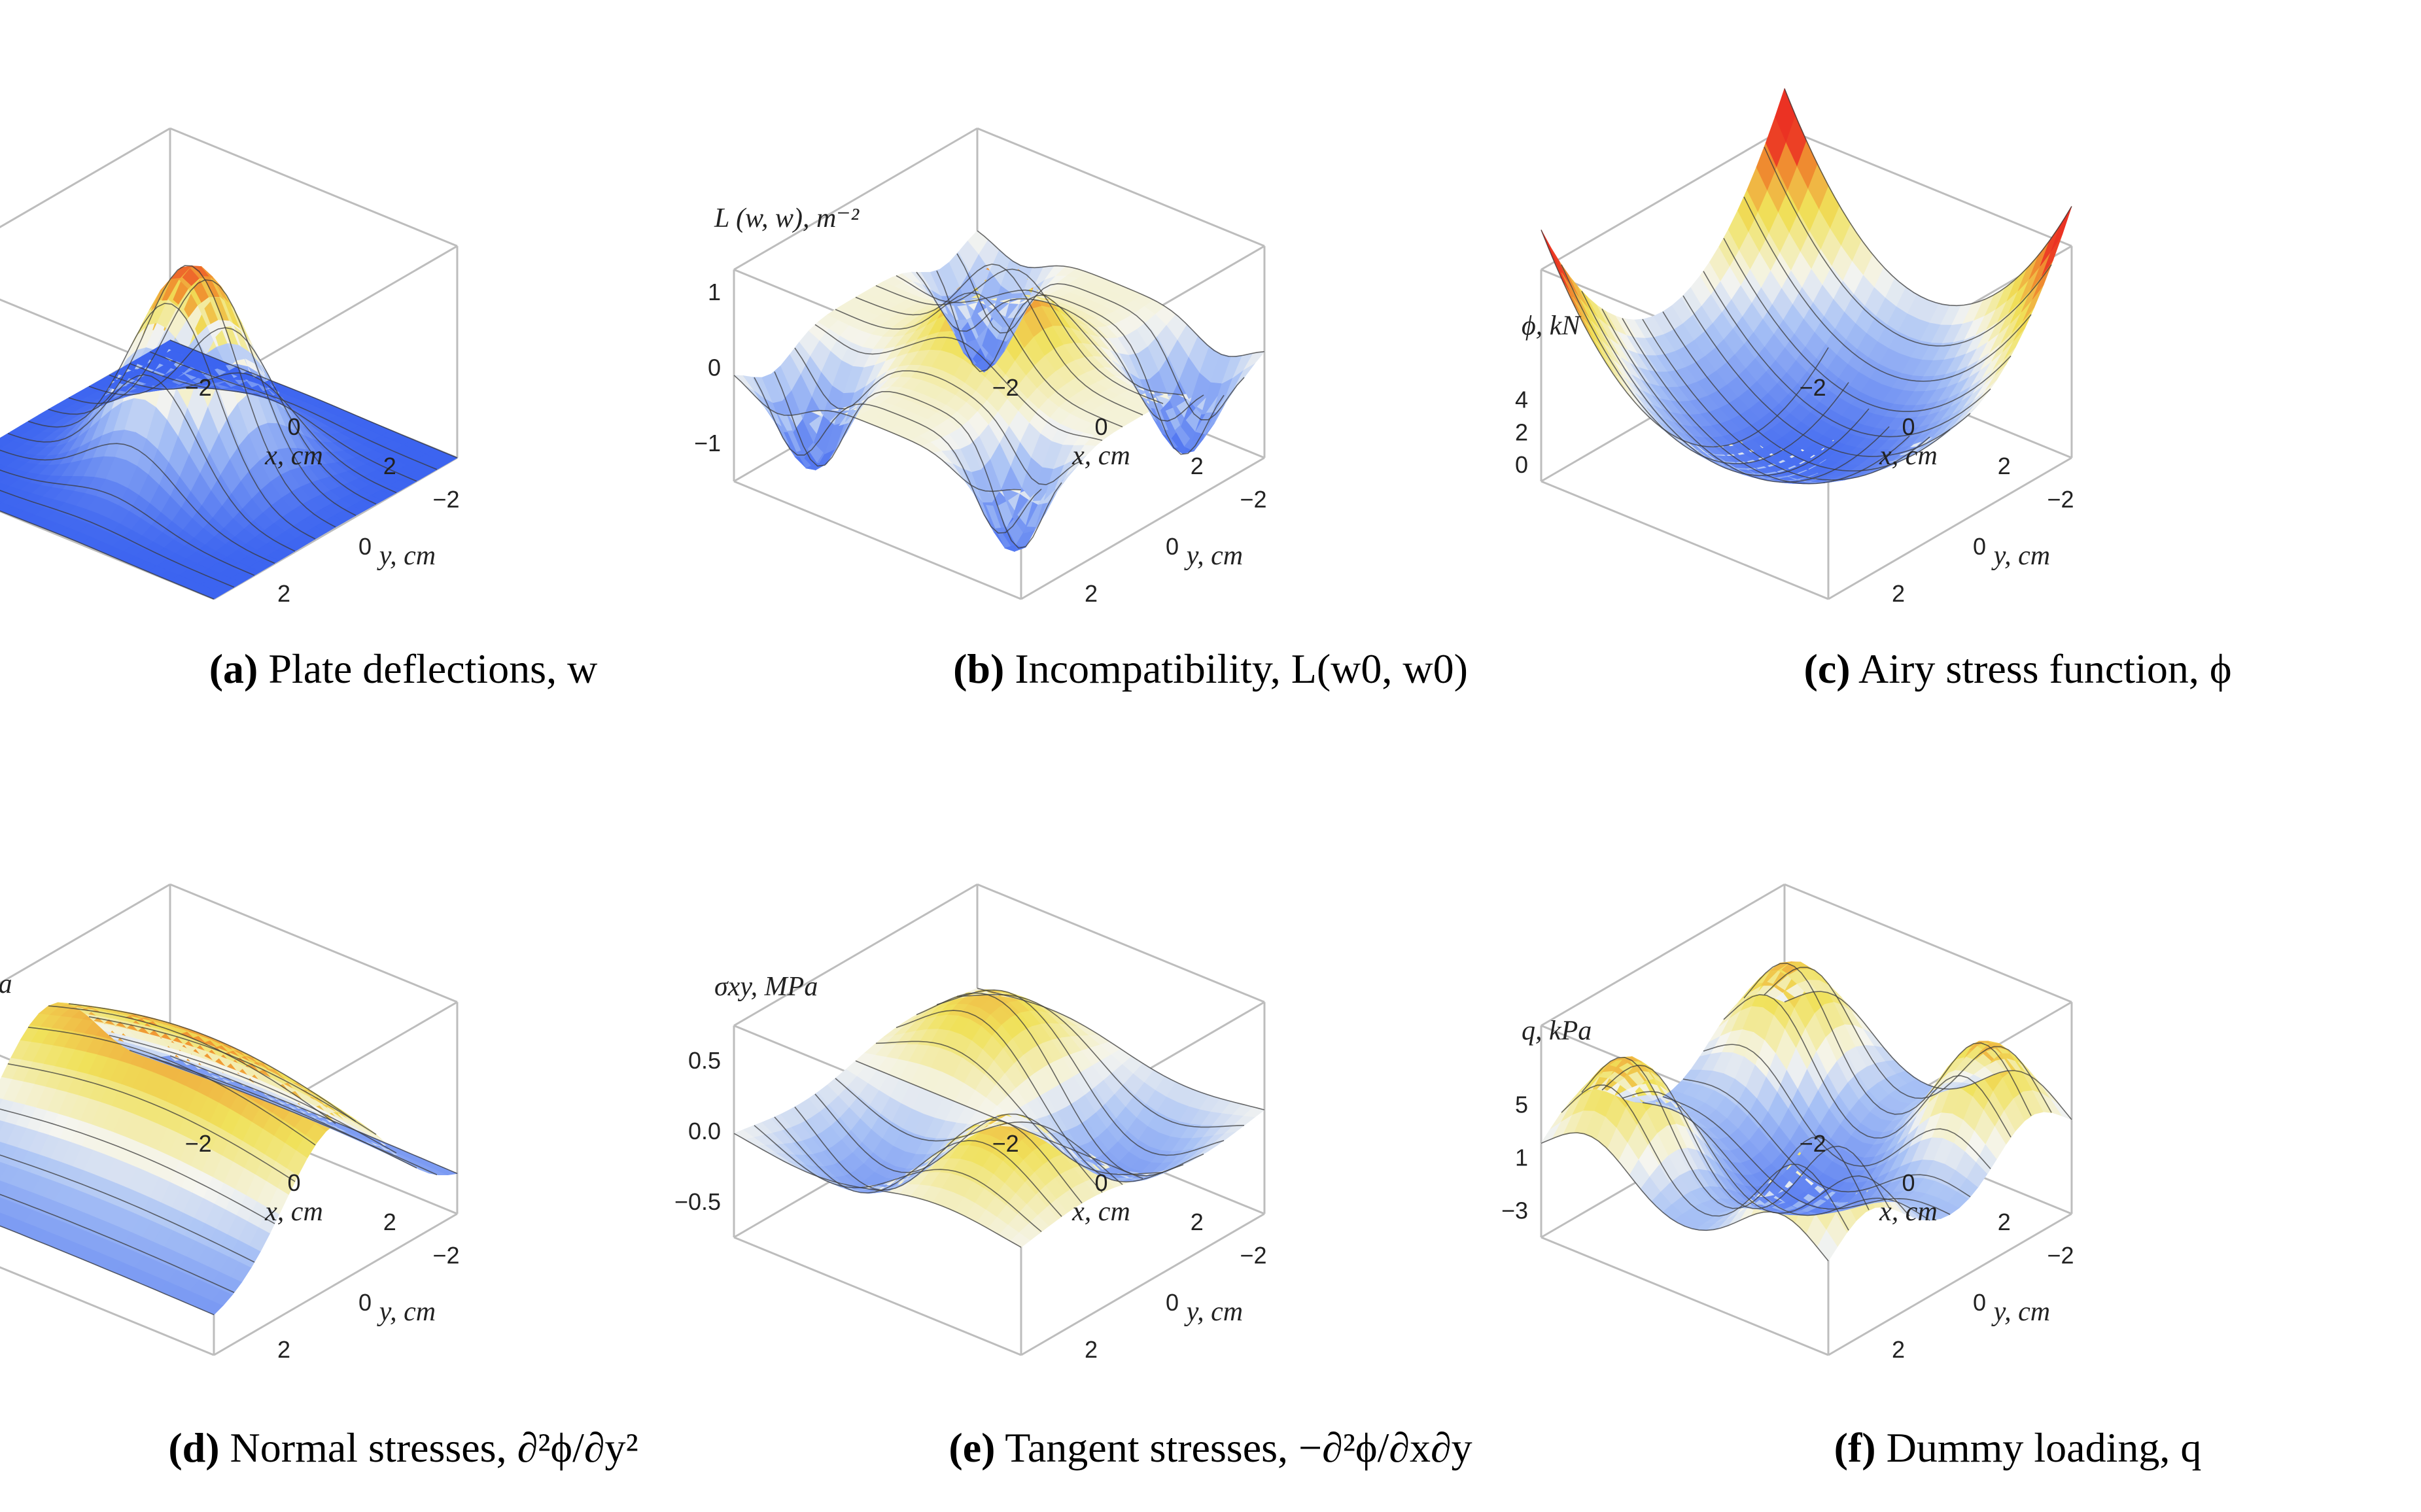 This screenshot has height=1512, width=2421. Describe the element at coordinates (1242, 668) in the screenshot. I see `caption-b-text: Incompatibility, L(w0, w0)` at that location.